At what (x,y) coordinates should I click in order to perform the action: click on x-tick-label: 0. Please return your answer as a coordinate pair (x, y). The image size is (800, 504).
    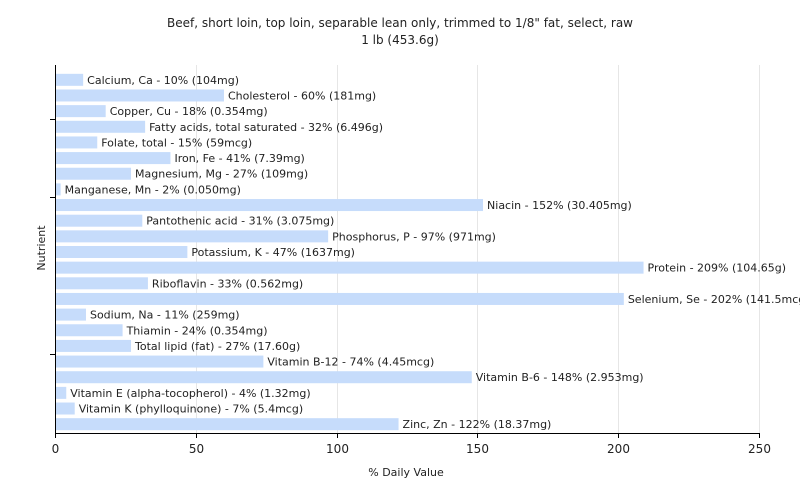
    Looking at the image, I should click on (56, 449).